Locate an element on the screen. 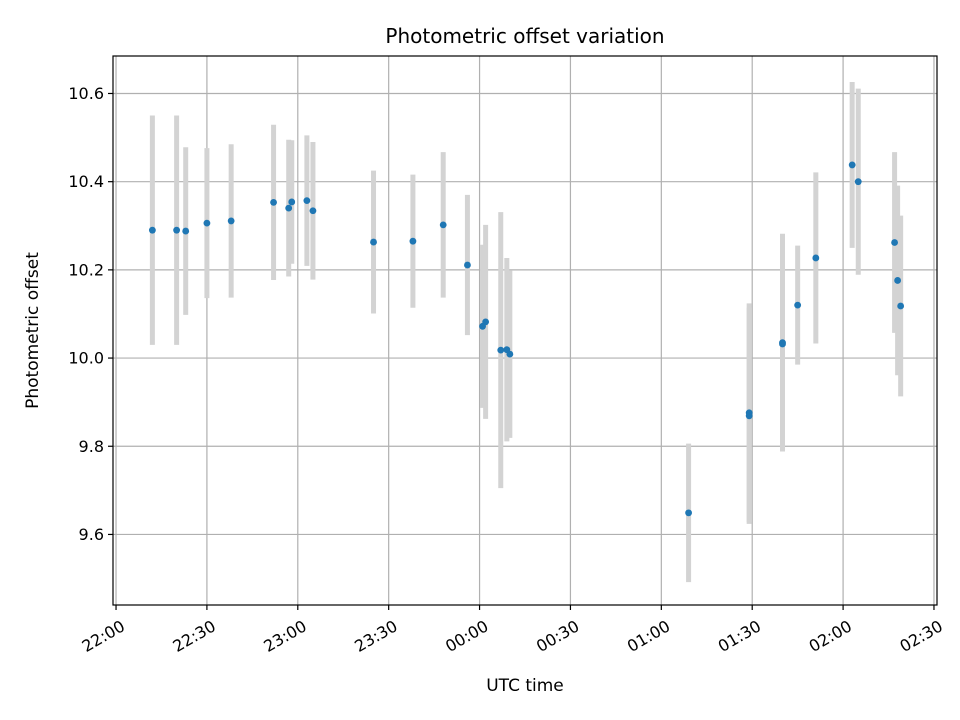 The image size is (960, 720). y-tick-label: 10.6 is located at coordinates (86, 93).